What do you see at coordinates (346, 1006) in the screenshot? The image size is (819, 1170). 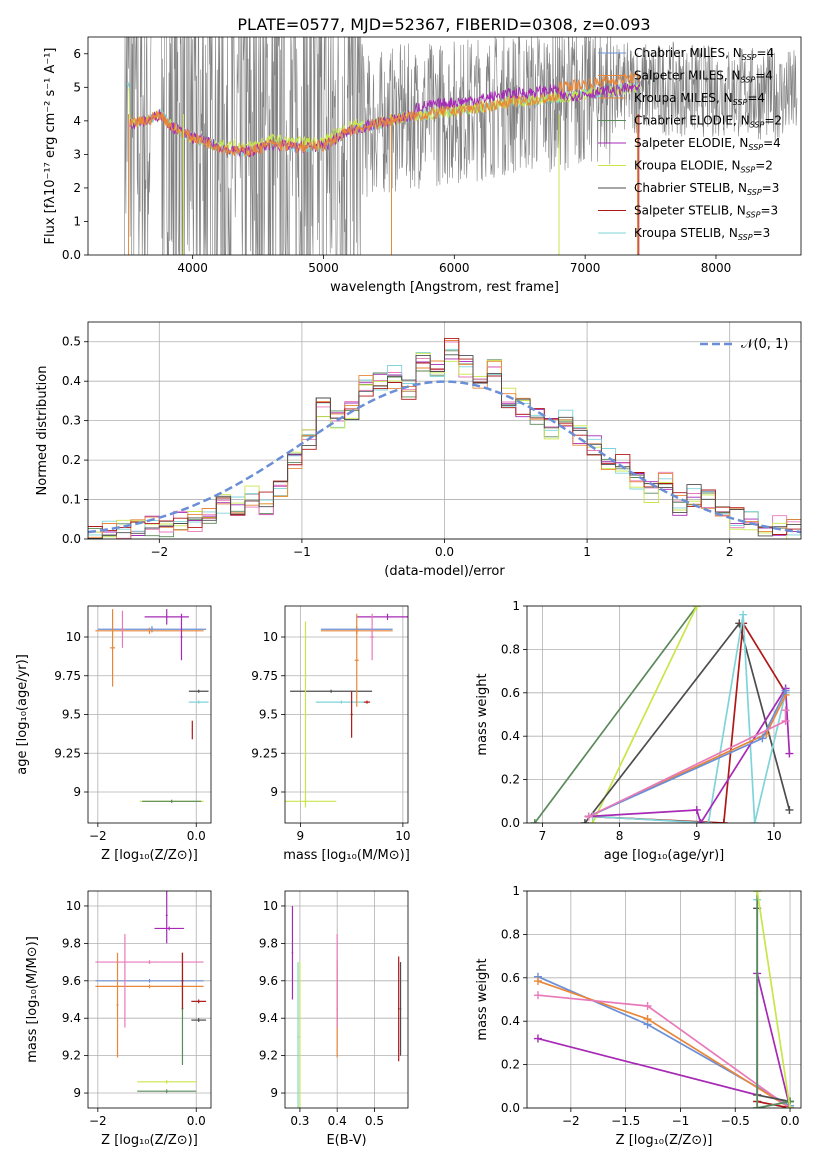 I see `plot-area-mass-vs-ebv` at bounding box center [346, 1006].